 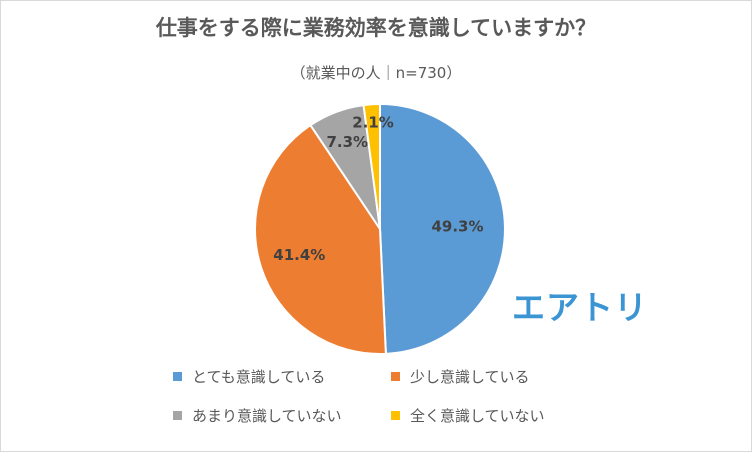 I want to click on data-label: 2.1%, so click(x=373, y=123).